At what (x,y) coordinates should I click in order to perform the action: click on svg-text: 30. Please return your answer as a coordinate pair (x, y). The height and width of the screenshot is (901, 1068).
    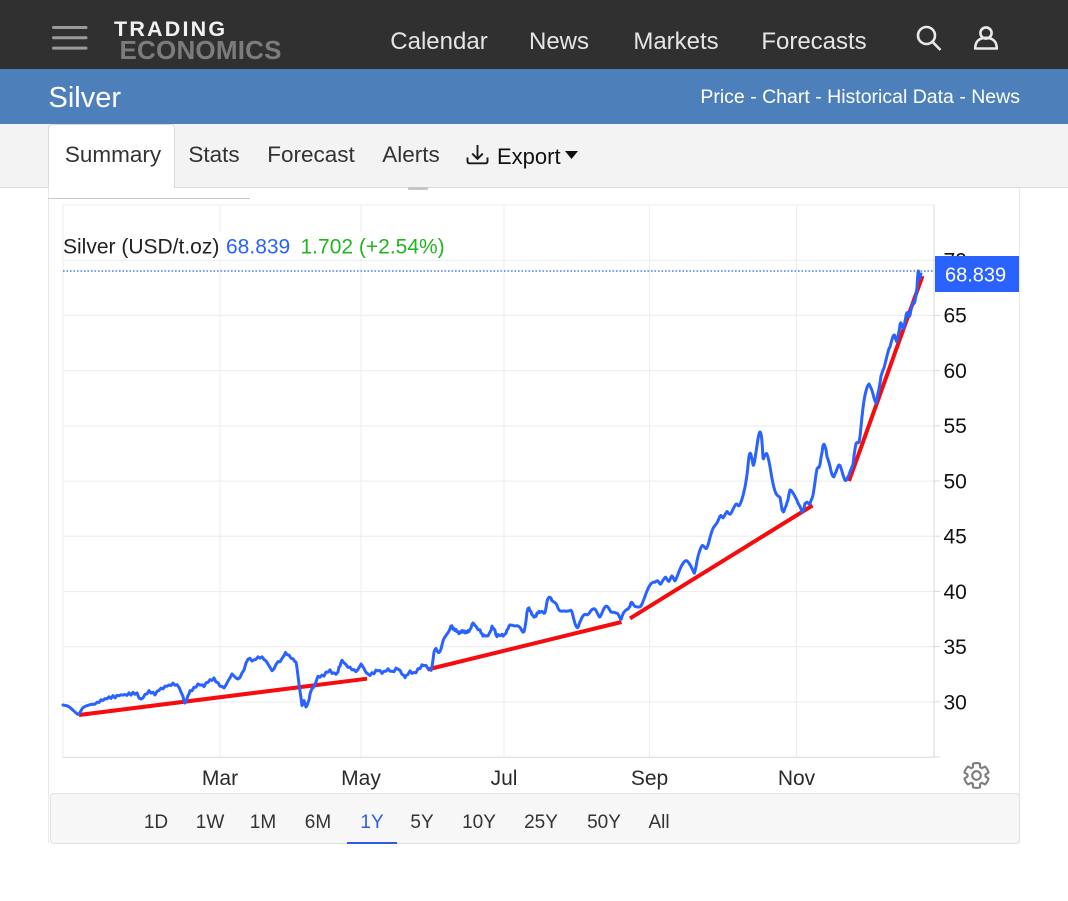
    Looking at the image, I should click on (955, 702).